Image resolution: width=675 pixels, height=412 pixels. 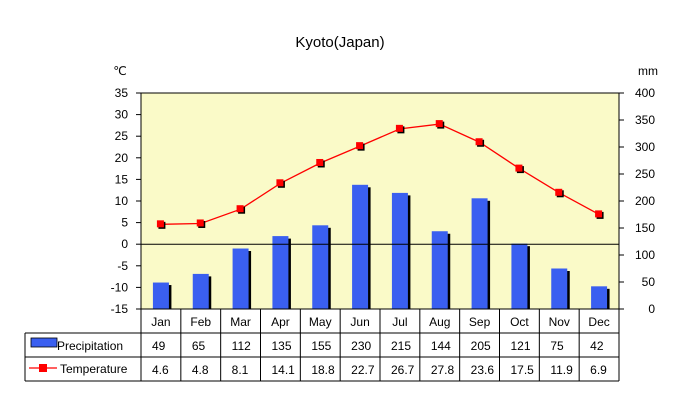 What do you see at coordinates (120, 287) in the screenshot?
I see `left-tick-label: -10` at bounding box center [120, 287].